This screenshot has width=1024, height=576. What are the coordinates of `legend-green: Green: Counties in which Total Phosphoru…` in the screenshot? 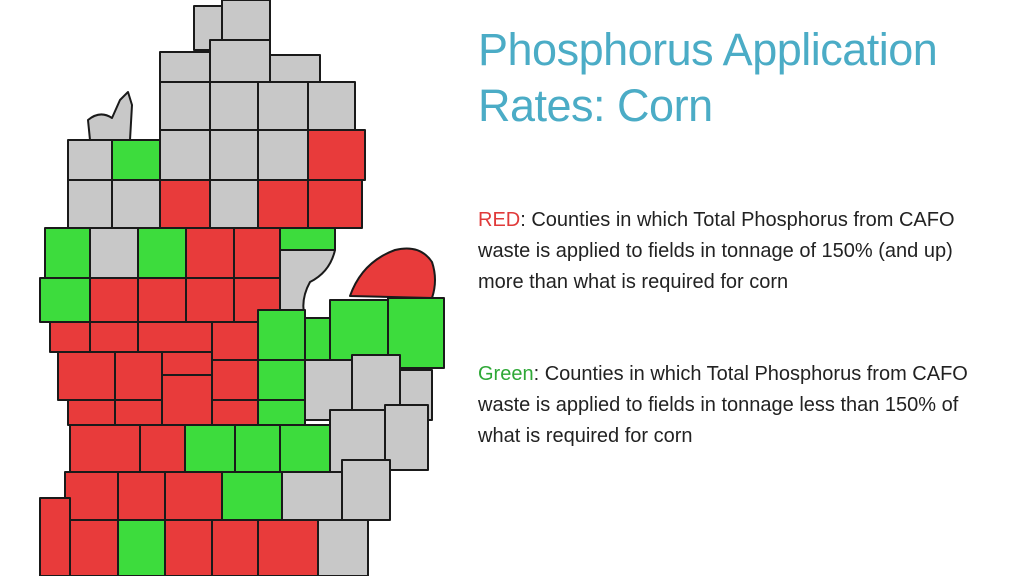 It's located at (738, 405).